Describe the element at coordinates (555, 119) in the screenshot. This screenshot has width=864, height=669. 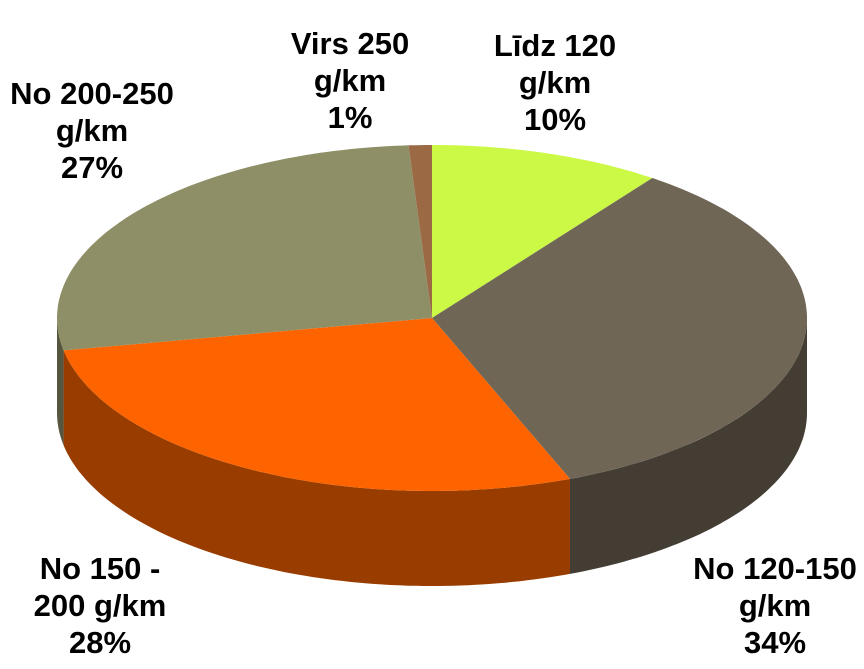
I see `value-label: 10%` at that location.